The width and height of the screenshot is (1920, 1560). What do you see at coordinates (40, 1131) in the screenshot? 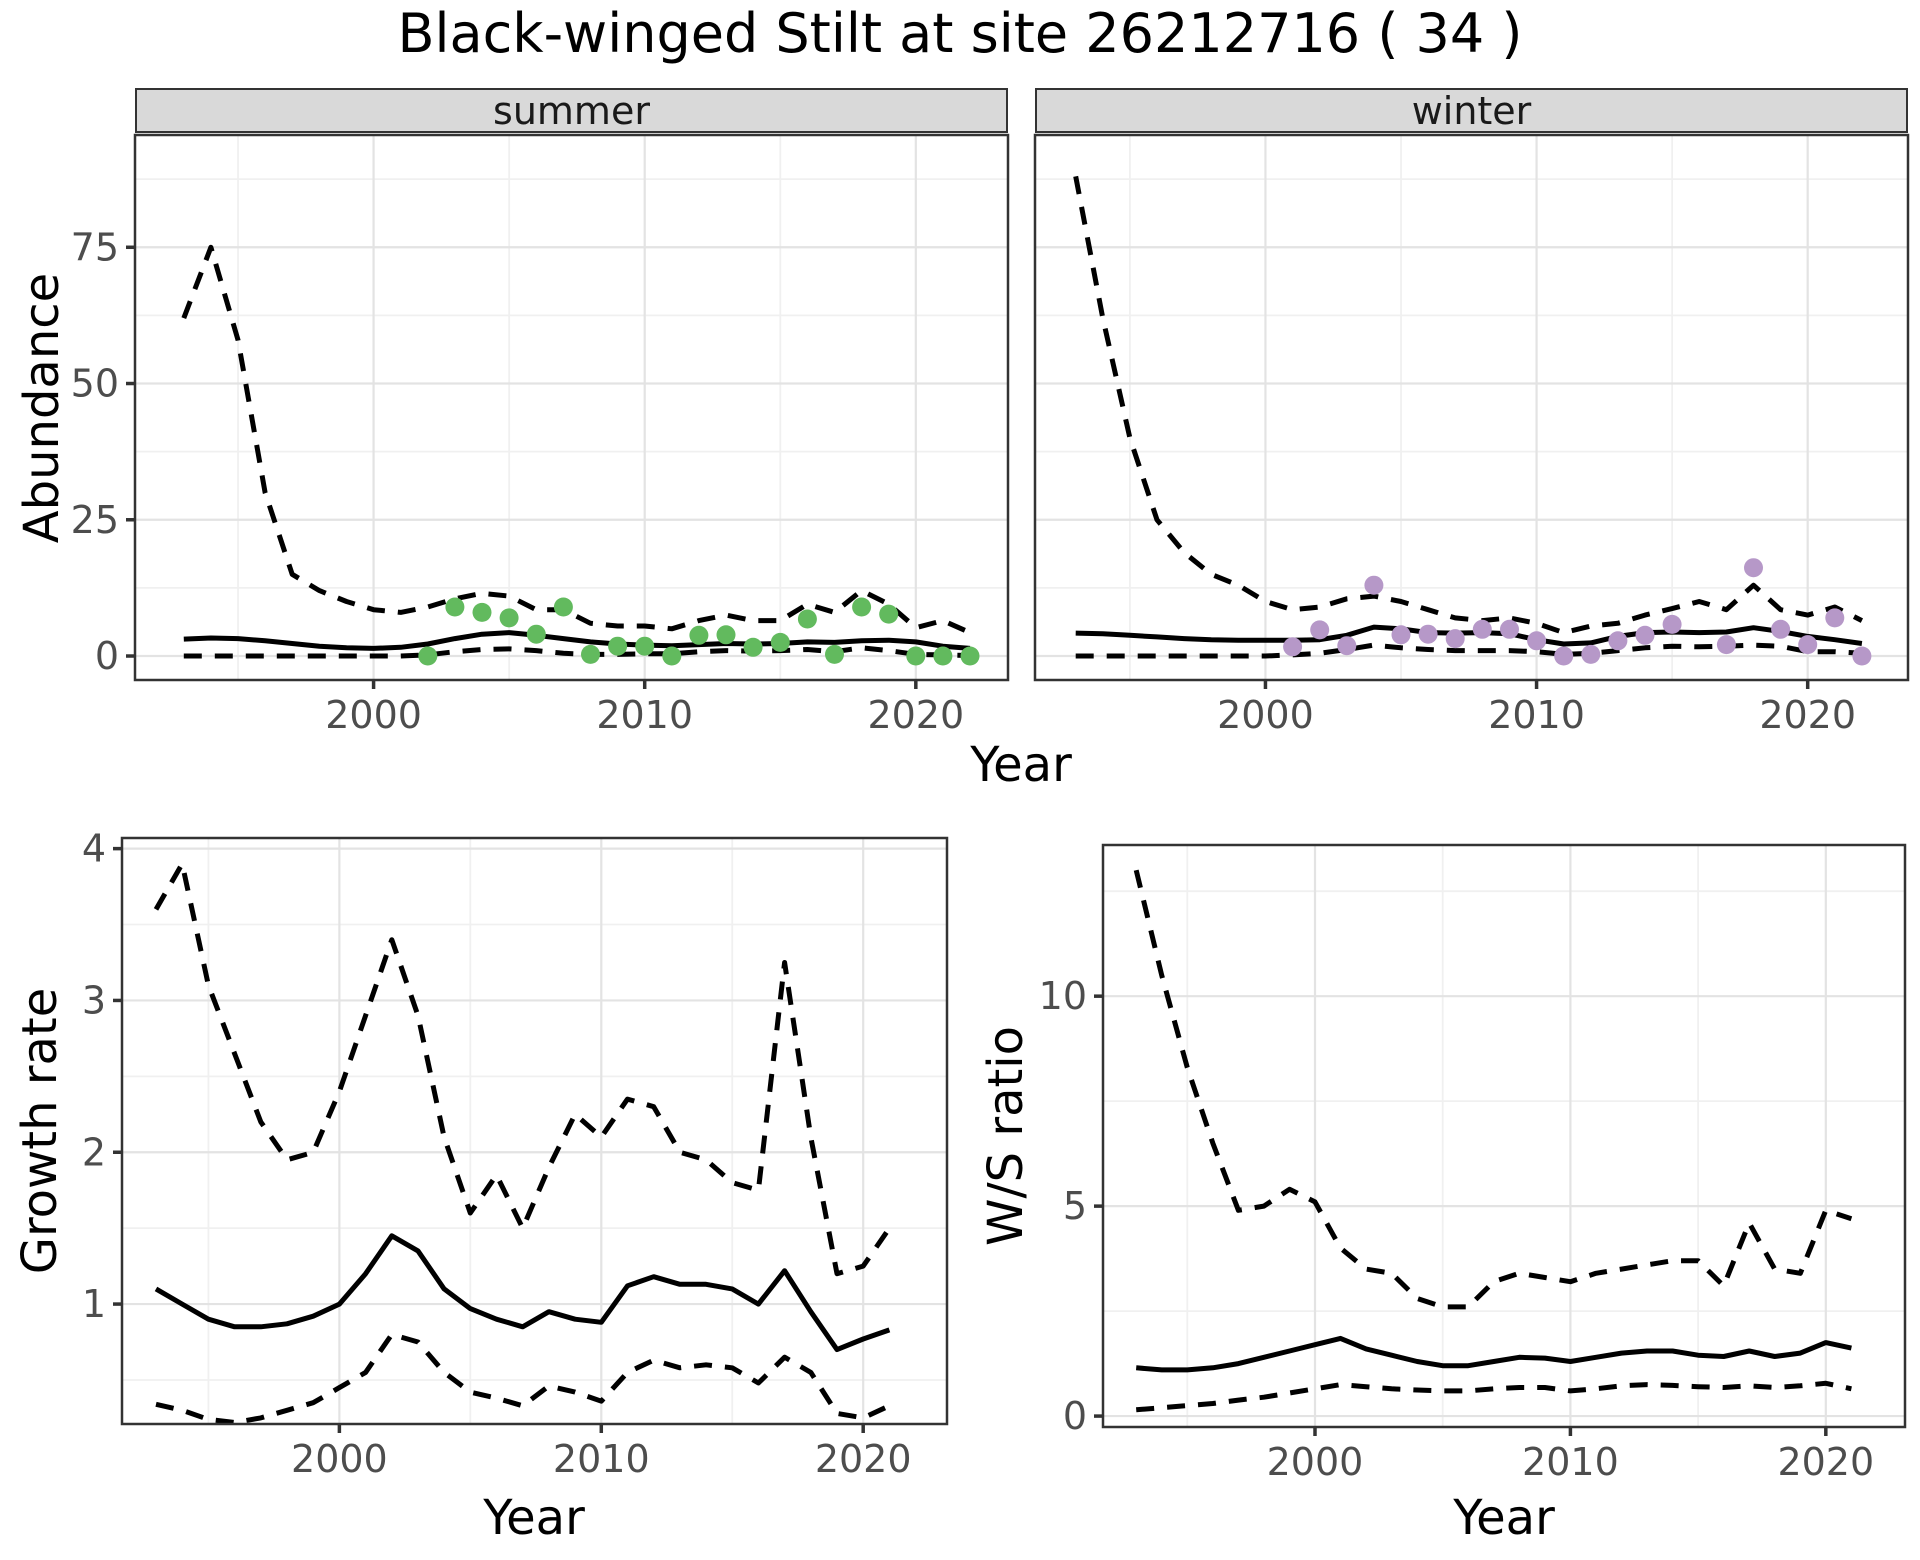
I see `y-axis-title-growth-rate: Growth rate` at bounding box center [40, 1131].